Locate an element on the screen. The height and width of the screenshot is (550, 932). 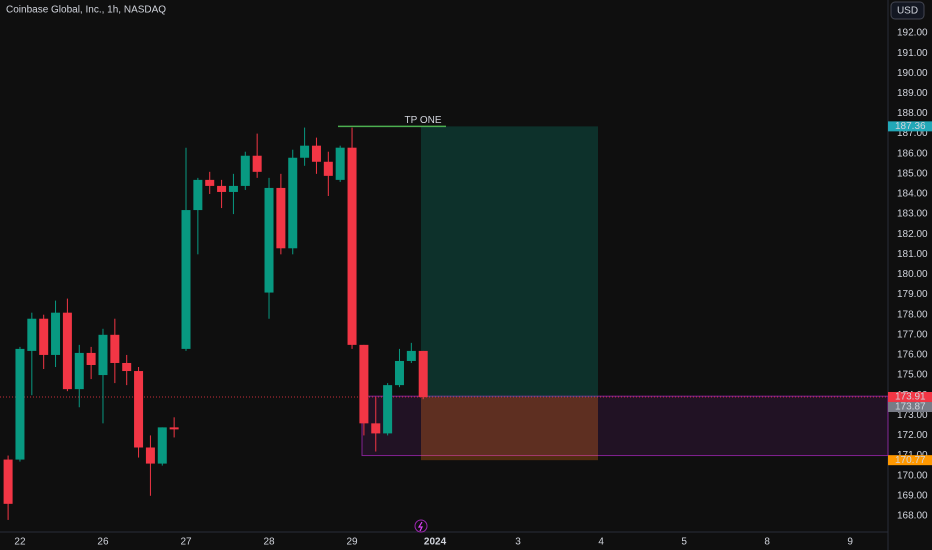
x-tick-label: 5 is located at coordinates (684, 542).